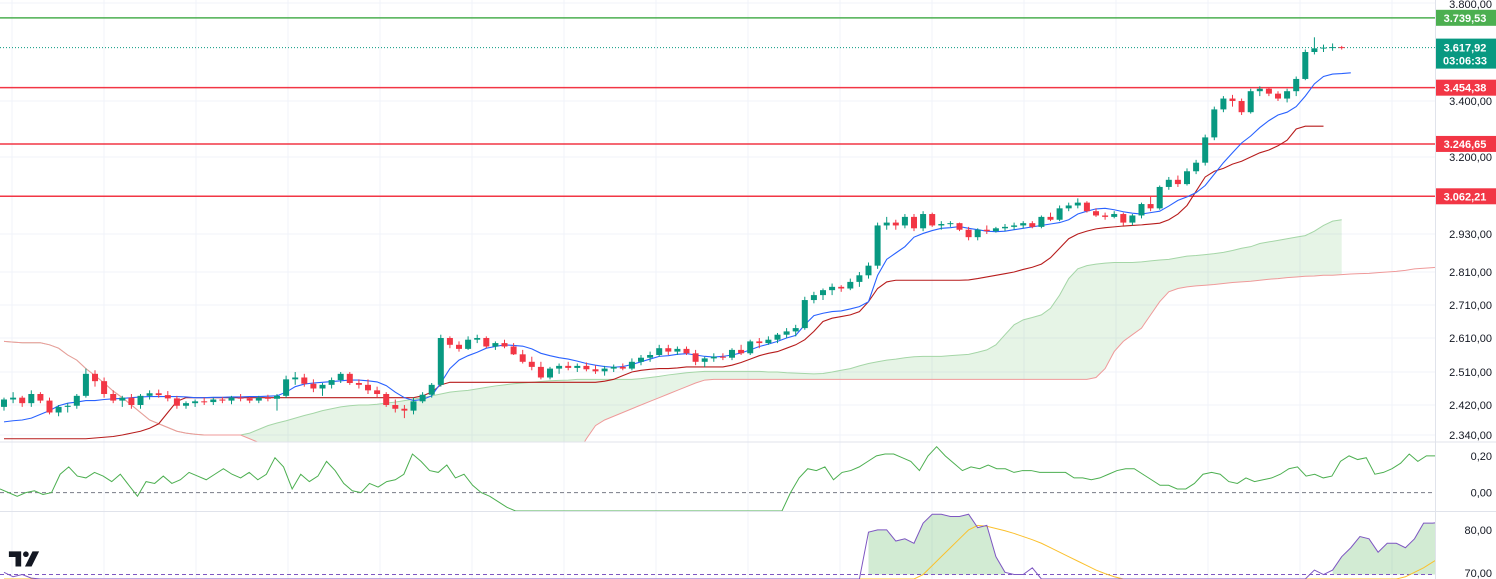 The height and width of the screenshot is (579, 1496). I want to click on oscillator-line, so click(717, 478).